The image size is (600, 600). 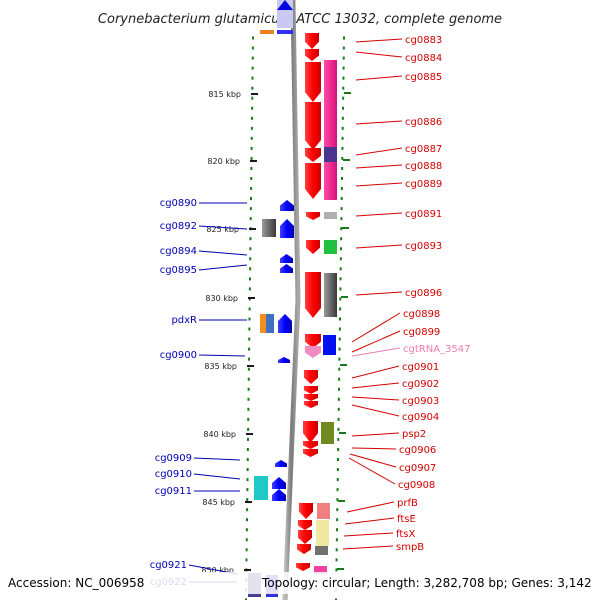 I want to click on gene-label-cg0885: cg0885, so click(x=423, y=77).